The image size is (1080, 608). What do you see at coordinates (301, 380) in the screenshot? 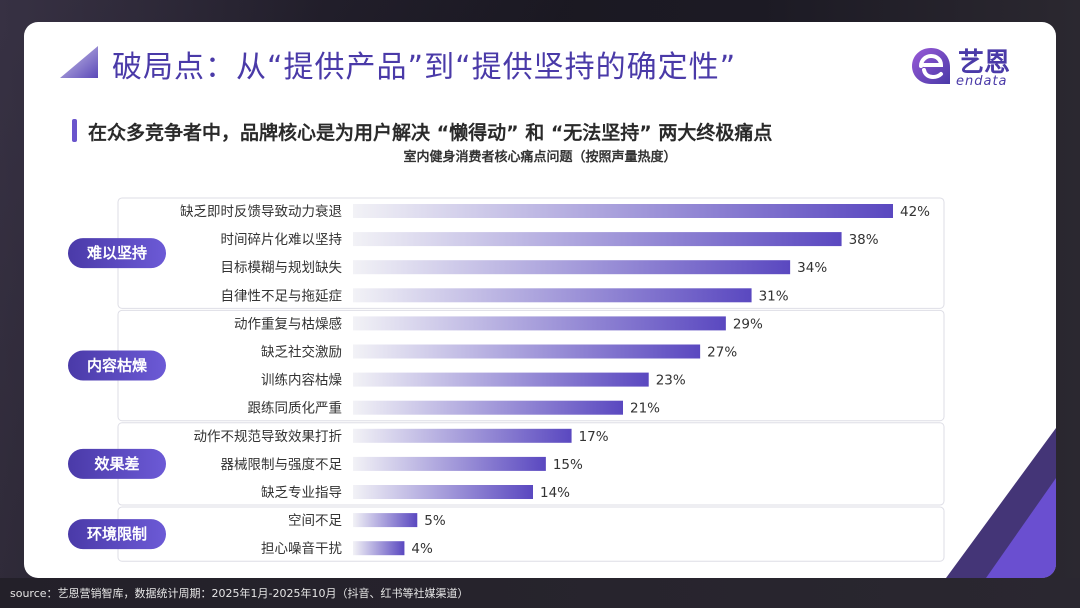
I see `category-label: 训练内容枯燥` at bounding box center [301, 380].